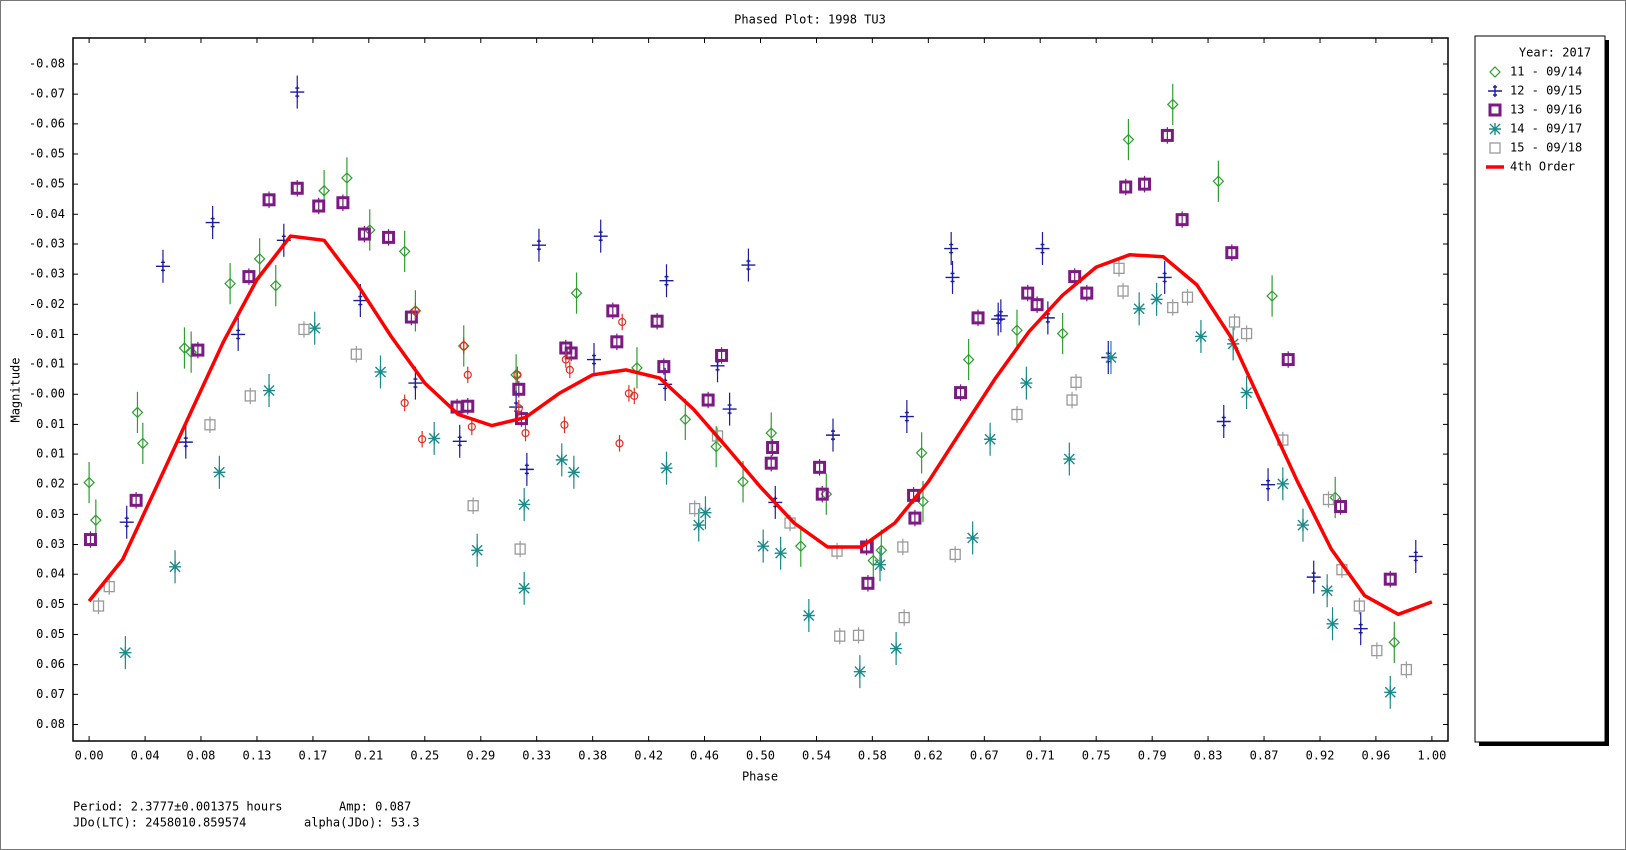 Image resolution: width=1626 pixels, height=850 pixels. What do you see at coordinates (50, 604) in the screenshot?
I see `y-tick-label: 0.05` at bounding box center [50, 604].